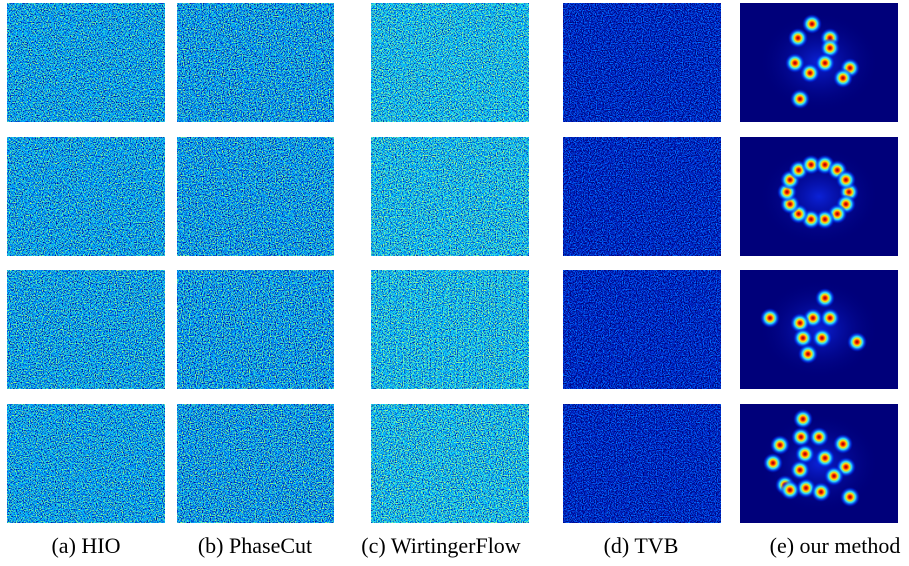 The width and height of the screenshot is (909, 566). I want to click on caption: (d) TVB, so click(641, 545).